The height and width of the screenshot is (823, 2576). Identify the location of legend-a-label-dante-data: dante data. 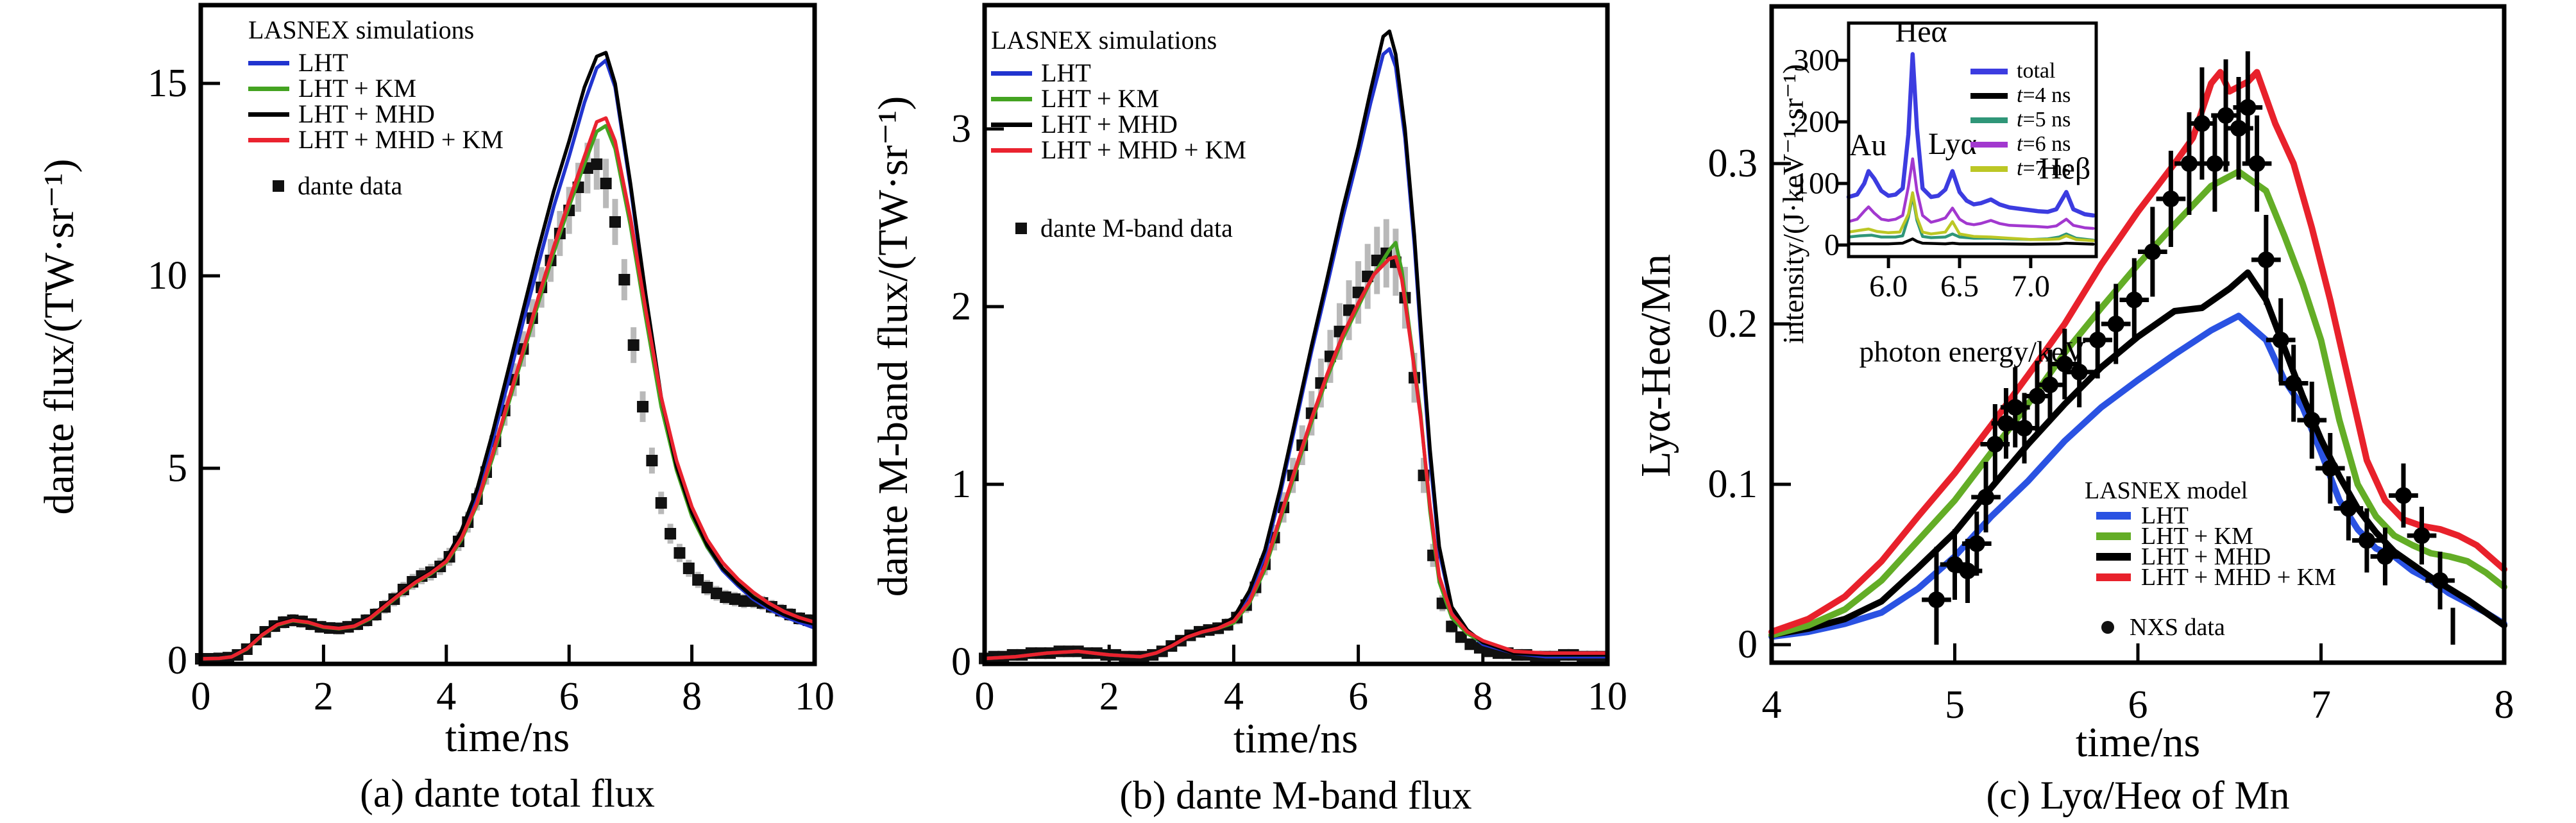
(350, 185).